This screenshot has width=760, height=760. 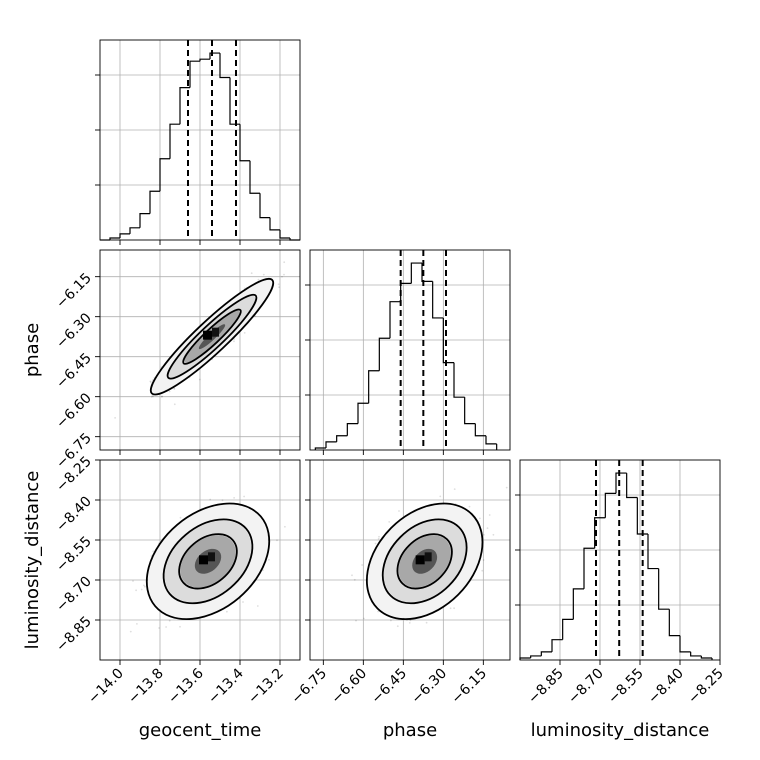 What do you see at coordinates (32, 350) in the screenshot?
I see `y-axis-label-phase: phase` at bounding box center [32, 350].